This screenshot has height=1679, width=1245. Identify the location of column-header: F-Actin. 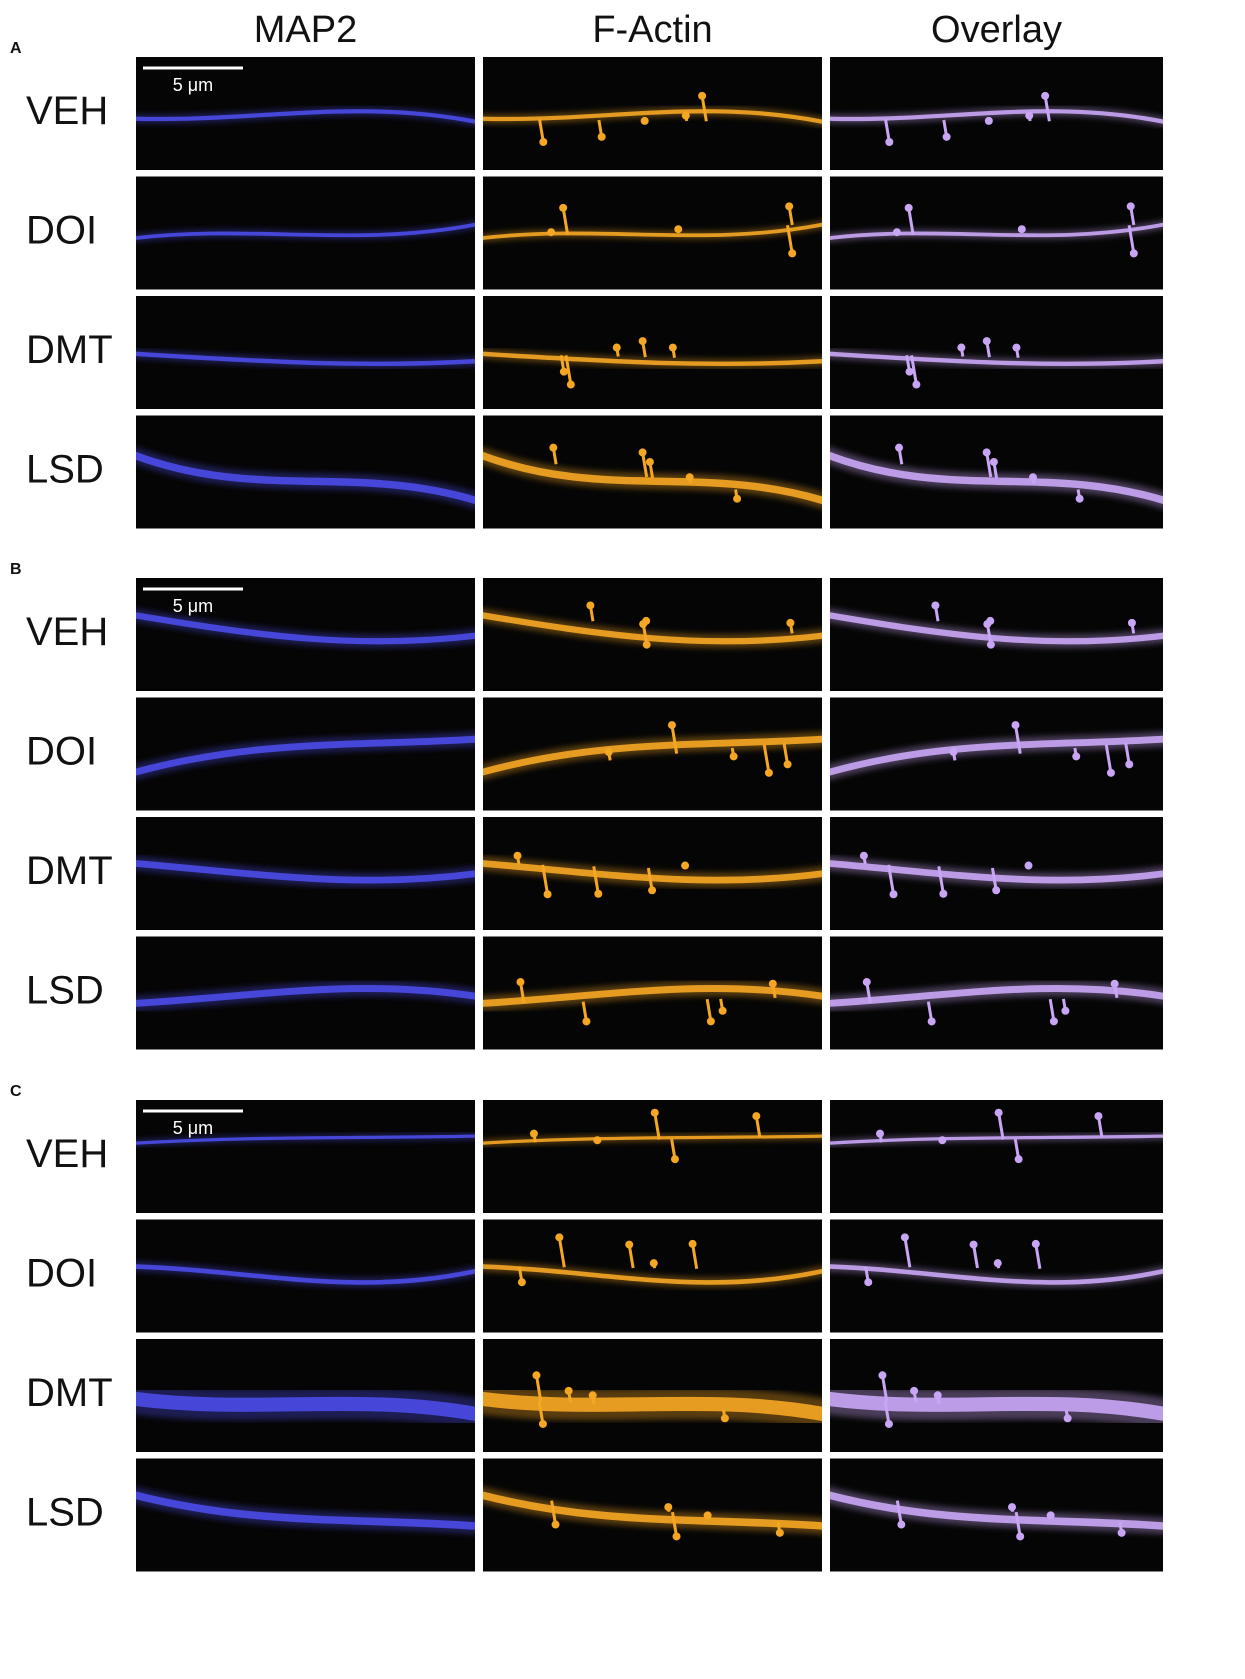
(652, 30).